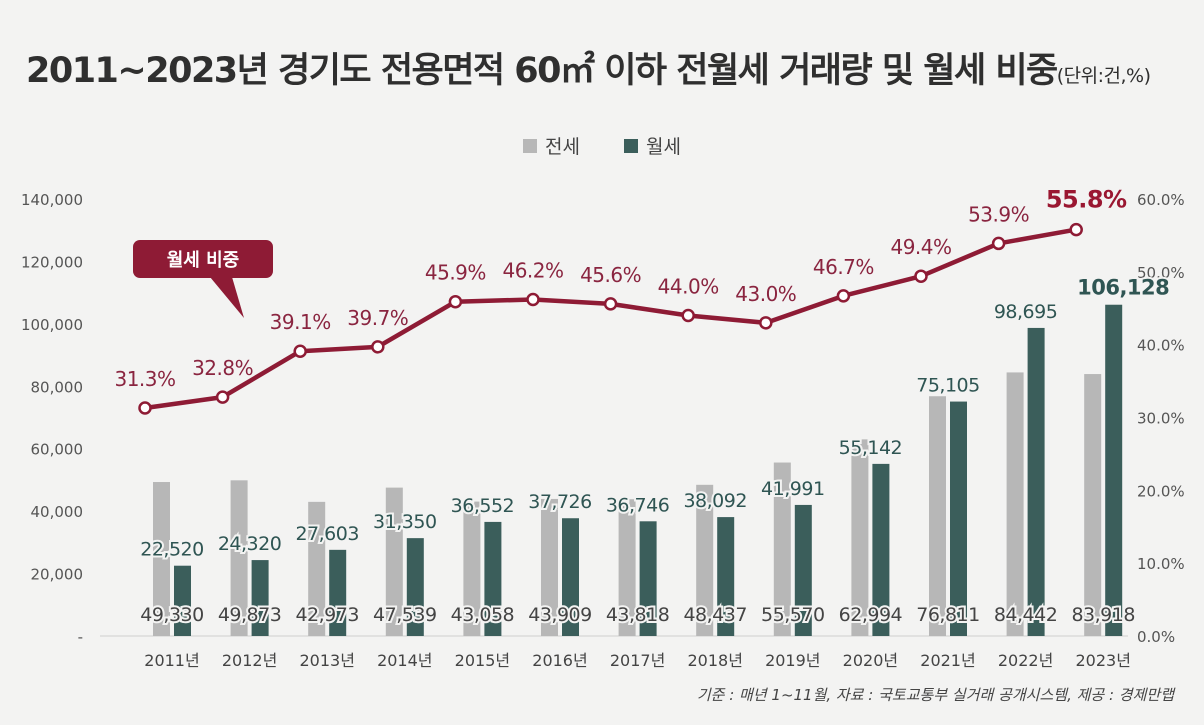  I want to click on data-label-wolse: 106,128, so click(1123, 288).